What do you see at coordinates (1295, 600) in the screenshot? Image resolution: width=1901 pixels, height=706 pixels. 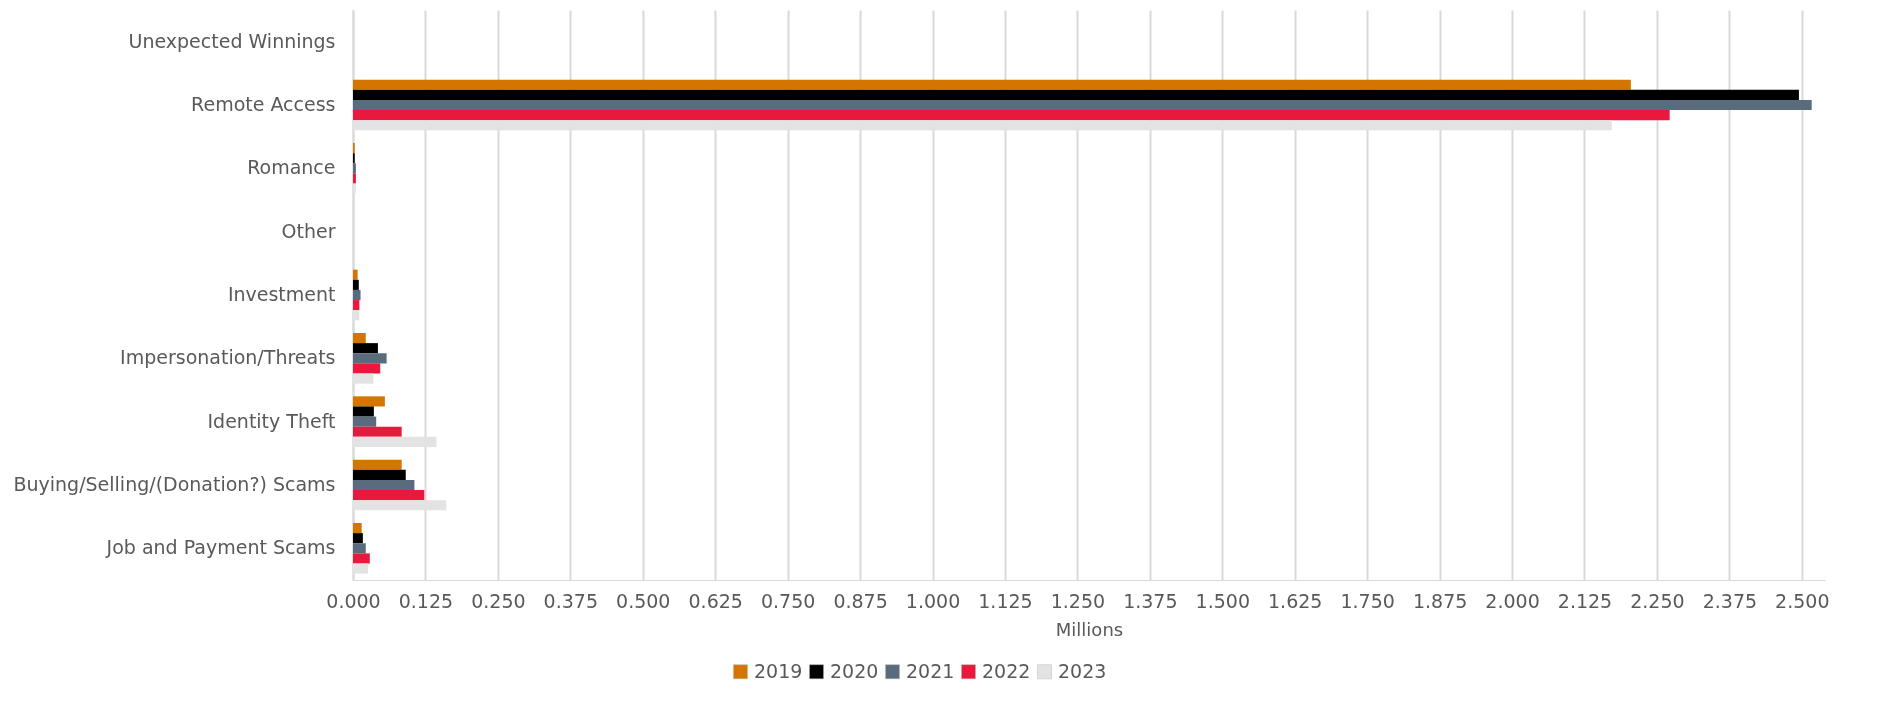 I see `x-tick-label: 1.625` at bounding box center [1295, 600].